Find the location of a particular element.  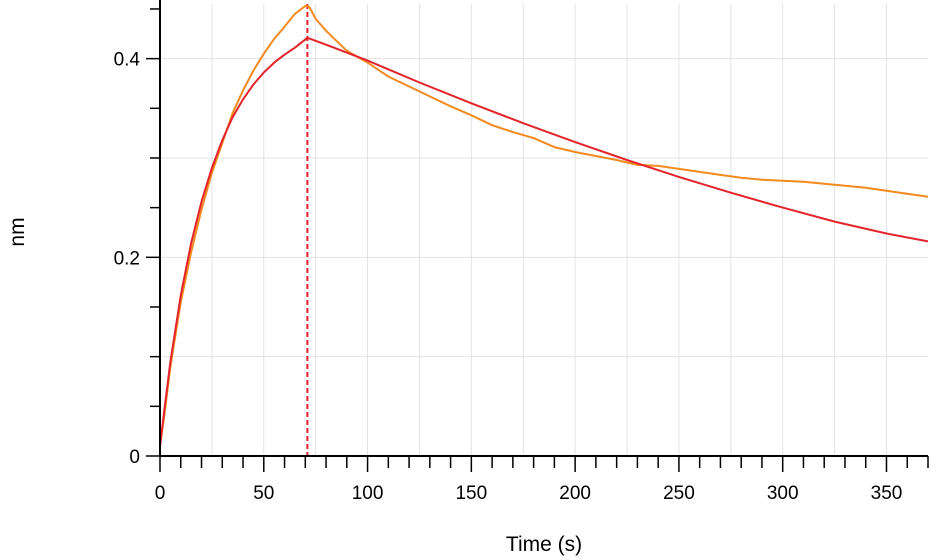

x-tick-label: 200 is located at coordinates (575, 493).